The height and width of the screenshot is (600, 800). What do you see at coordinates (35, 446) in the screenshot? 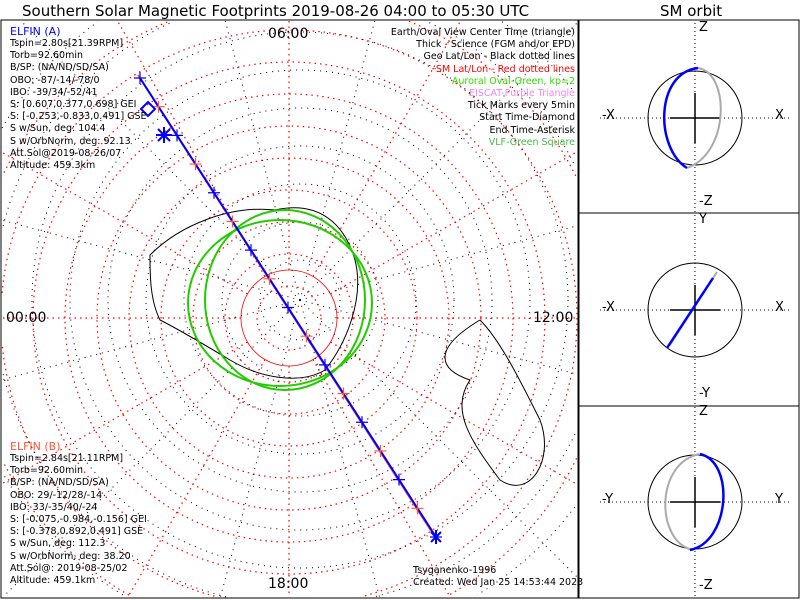
I see `elfin-b-name: ELFIN (B)` at bounding box center [35, 446].